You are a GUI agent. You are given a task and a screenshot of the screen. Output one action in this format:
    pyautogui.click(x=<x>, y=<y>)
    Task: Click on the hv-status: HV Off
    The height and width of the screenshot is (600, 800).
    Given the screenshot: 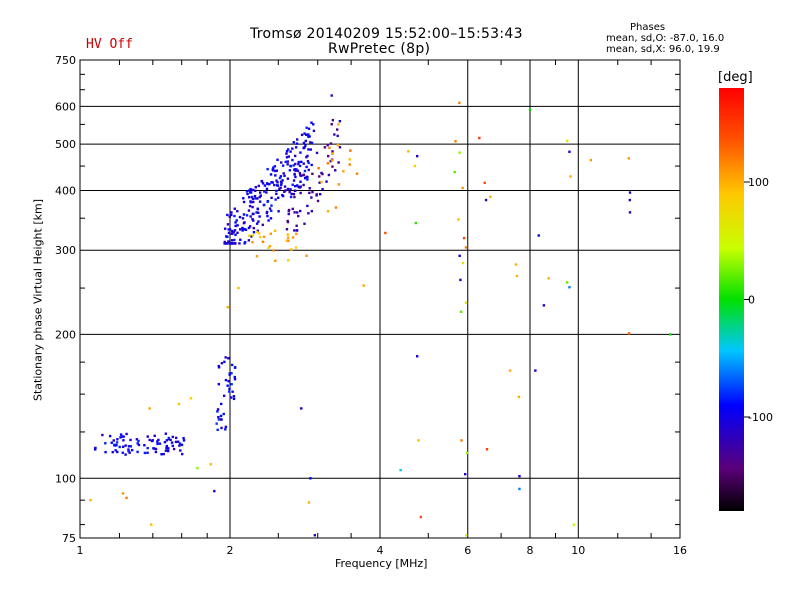 What is the action you would take?
    pyautogui.click(x=109, y=44)
    